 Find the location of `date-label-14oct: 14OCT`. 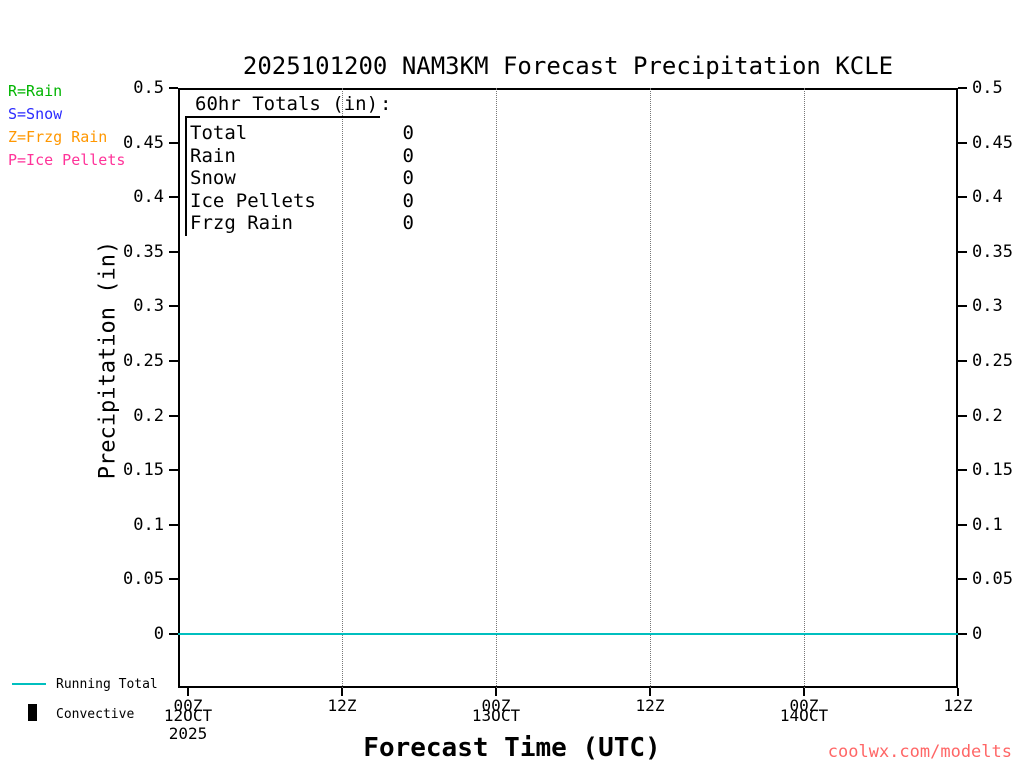

date-label-14oct: 14OCT is located at coordinates (804, 715).